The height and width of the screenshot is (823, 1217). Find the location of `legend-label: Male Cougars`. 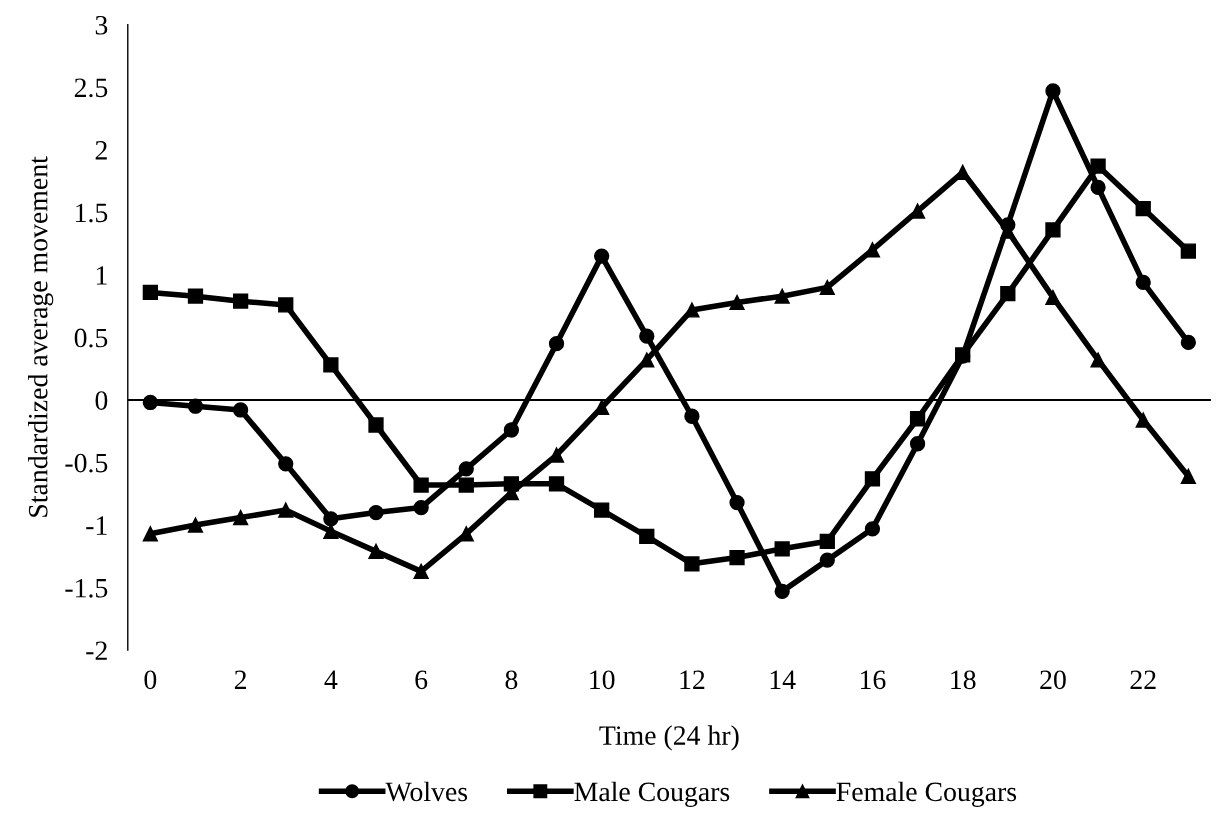

legend-label: Male Cougars is located at coordinates (652, 794).